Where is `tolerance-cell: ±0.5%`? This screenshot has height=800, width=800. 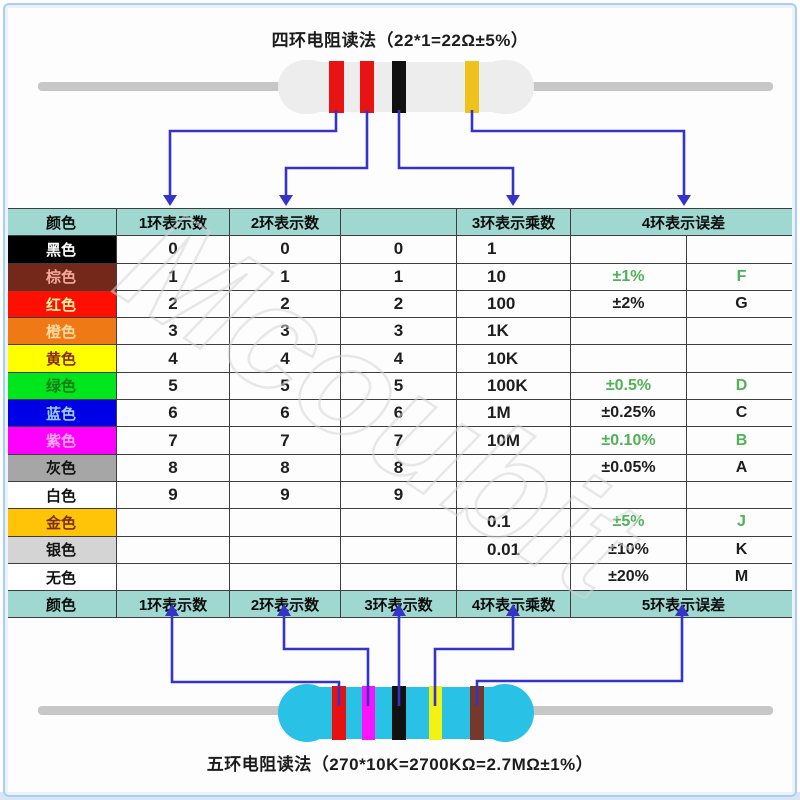 tolerance-cell: ±0.5% is located at coordinates (628, 386).